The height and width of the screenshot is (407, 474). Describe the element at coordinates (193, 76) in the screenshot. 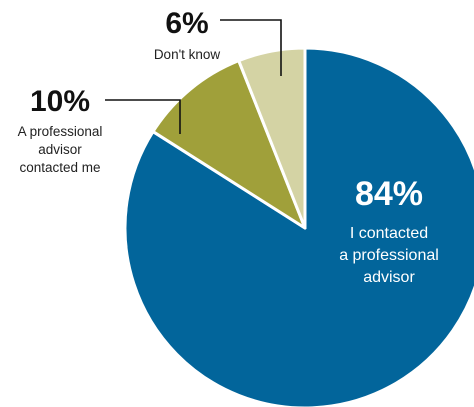

I see `leader-lines` at that location.